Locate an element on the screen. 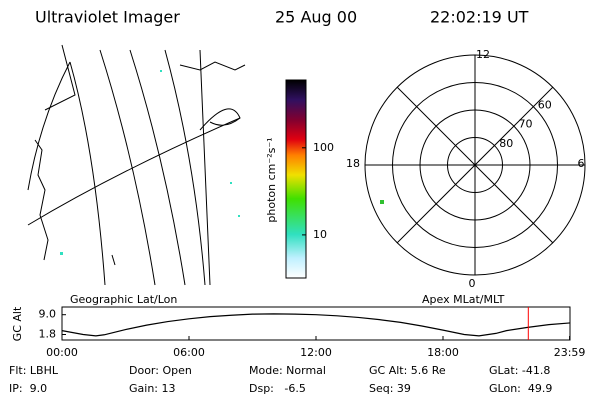 Image resolution: width=600 pixels, height=400 pixels. status-field: Door: Open is located at coordinates (160, 370).